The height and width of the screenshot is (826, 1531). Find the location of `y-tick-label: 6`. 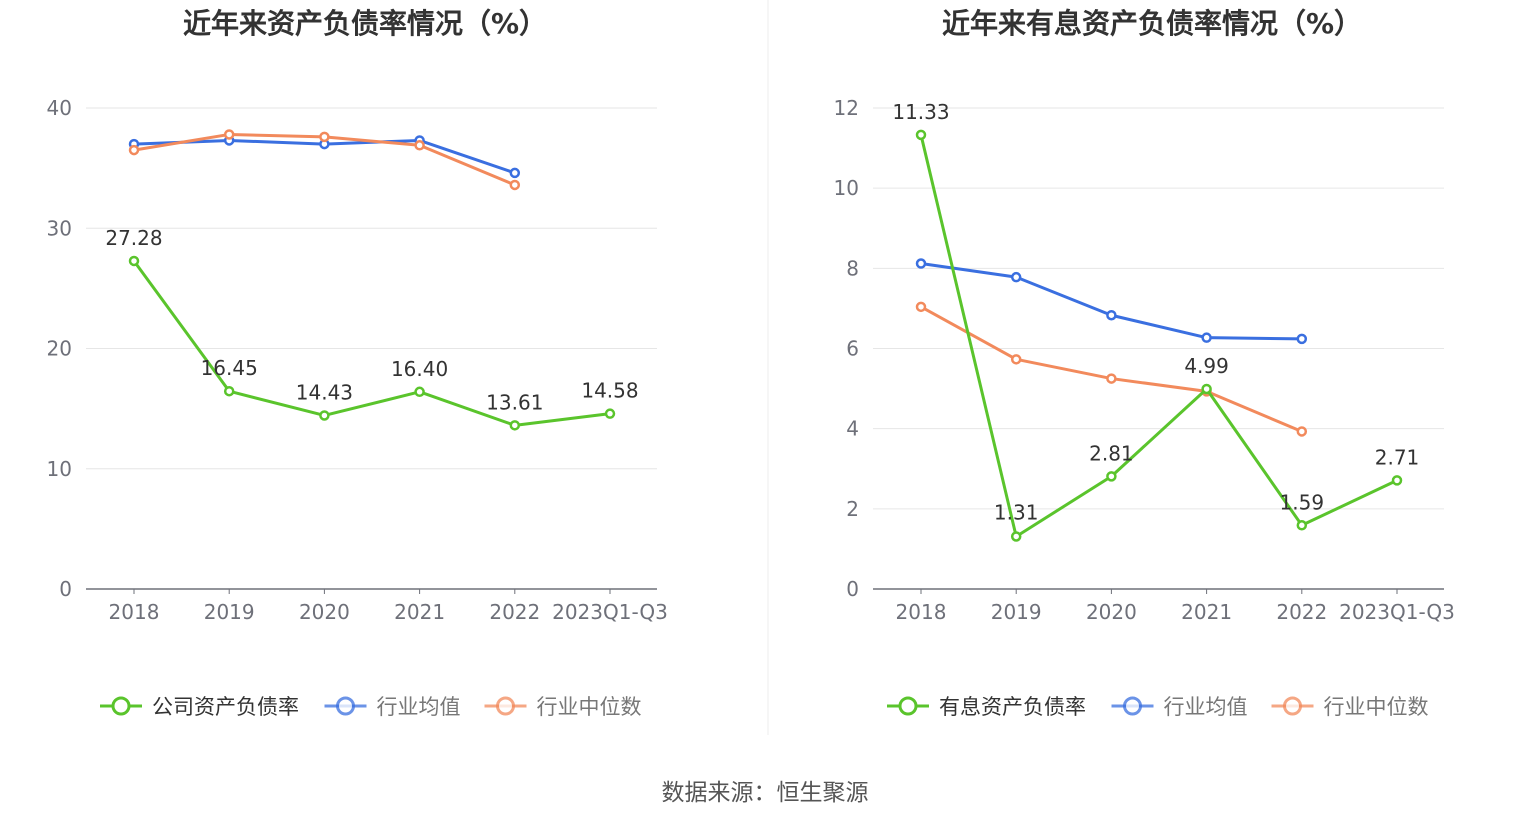

y-tick-label: 6 is located at coordinates (852, 349).